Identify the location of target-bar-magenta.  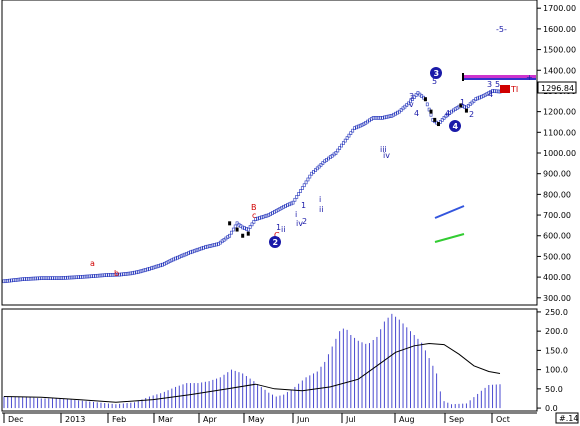
(499, 76).